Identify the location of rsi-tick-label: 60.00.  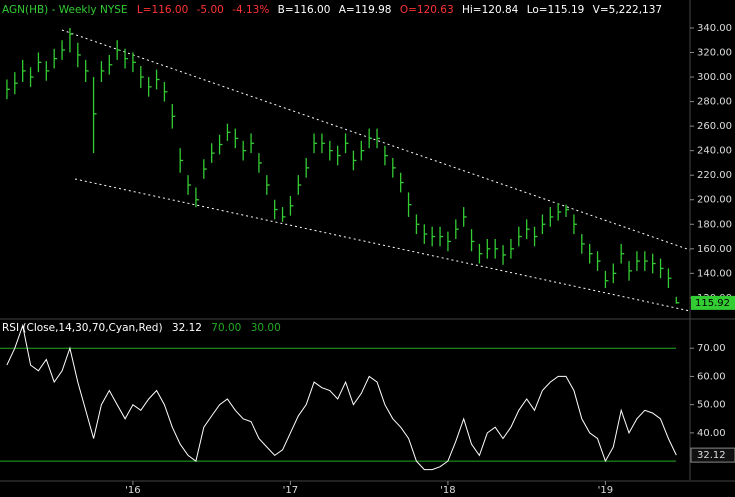
(711, 376).